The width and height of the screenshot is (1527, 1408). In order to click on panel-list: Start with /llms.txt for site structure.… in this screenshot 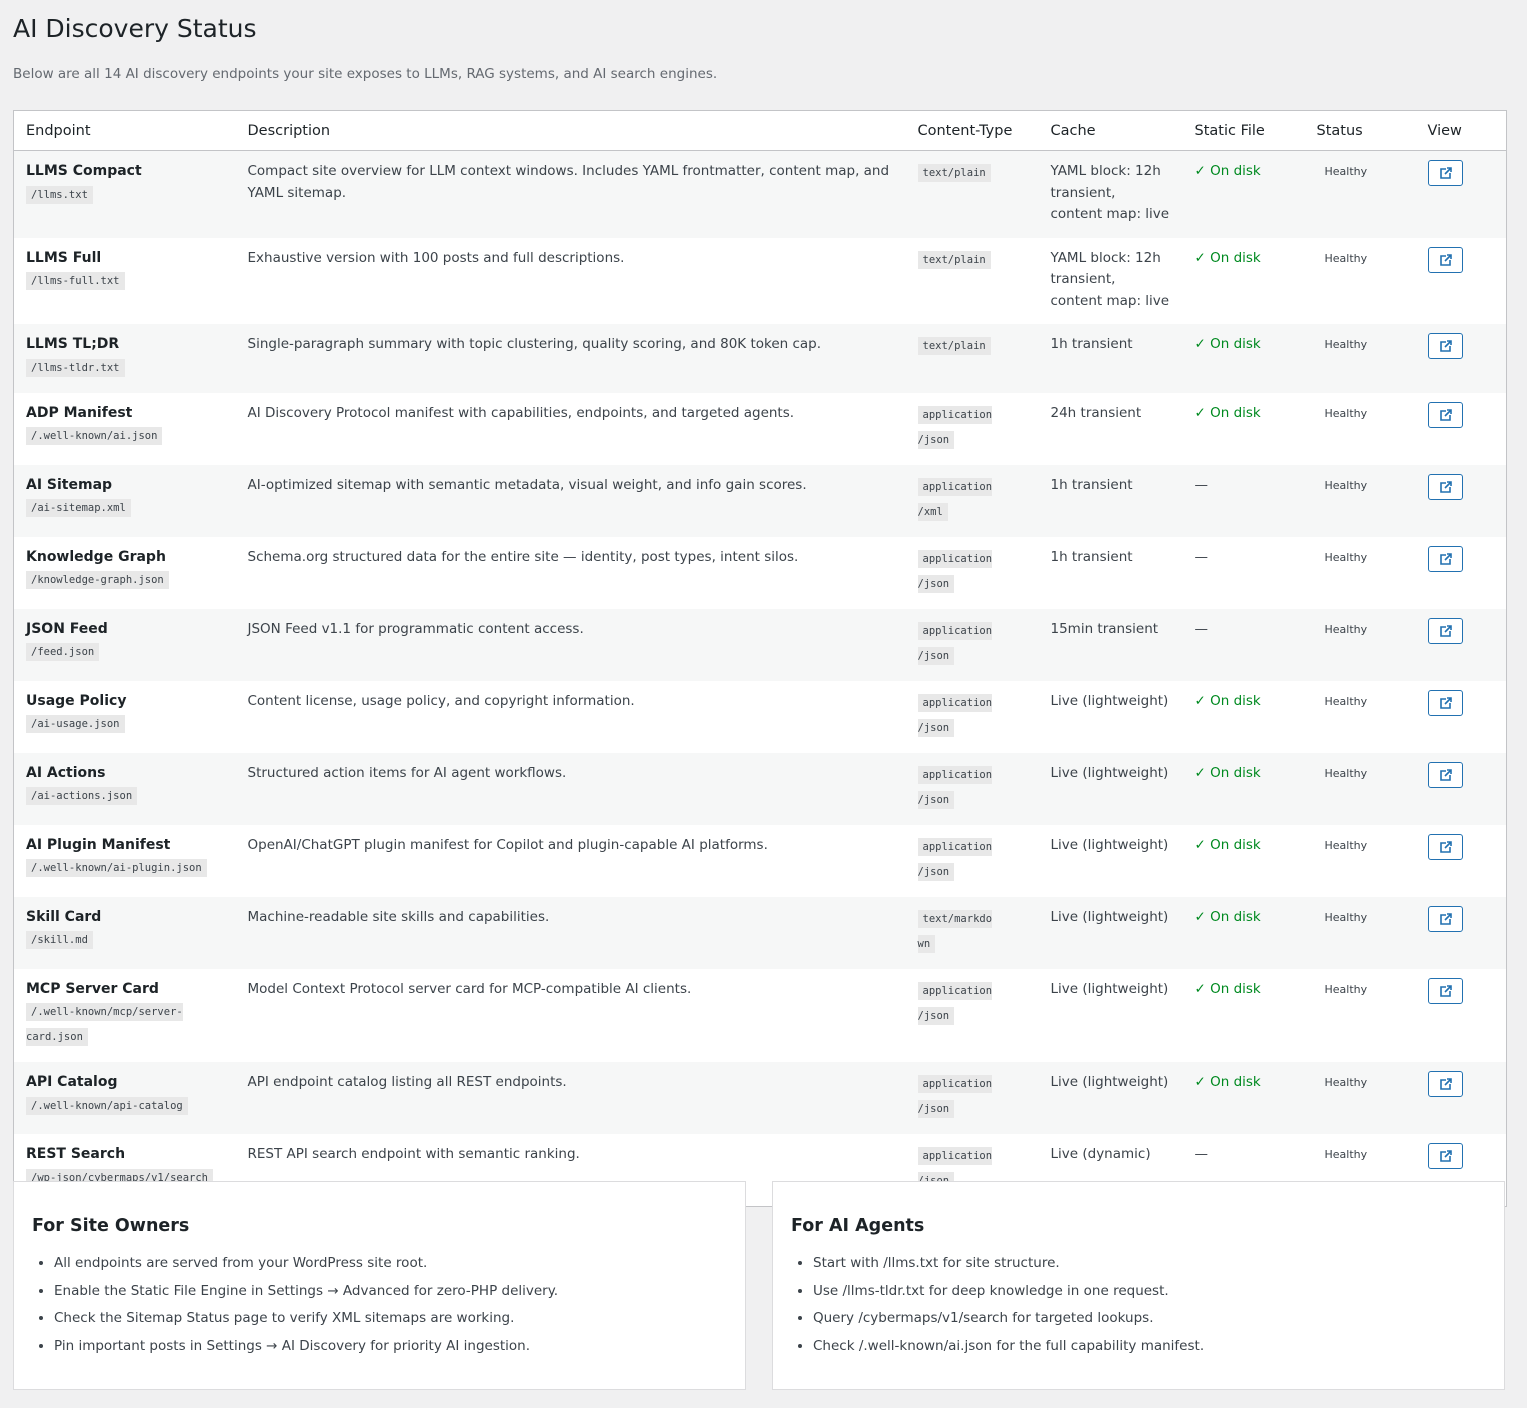, I will do `click(1138, 1305)`.